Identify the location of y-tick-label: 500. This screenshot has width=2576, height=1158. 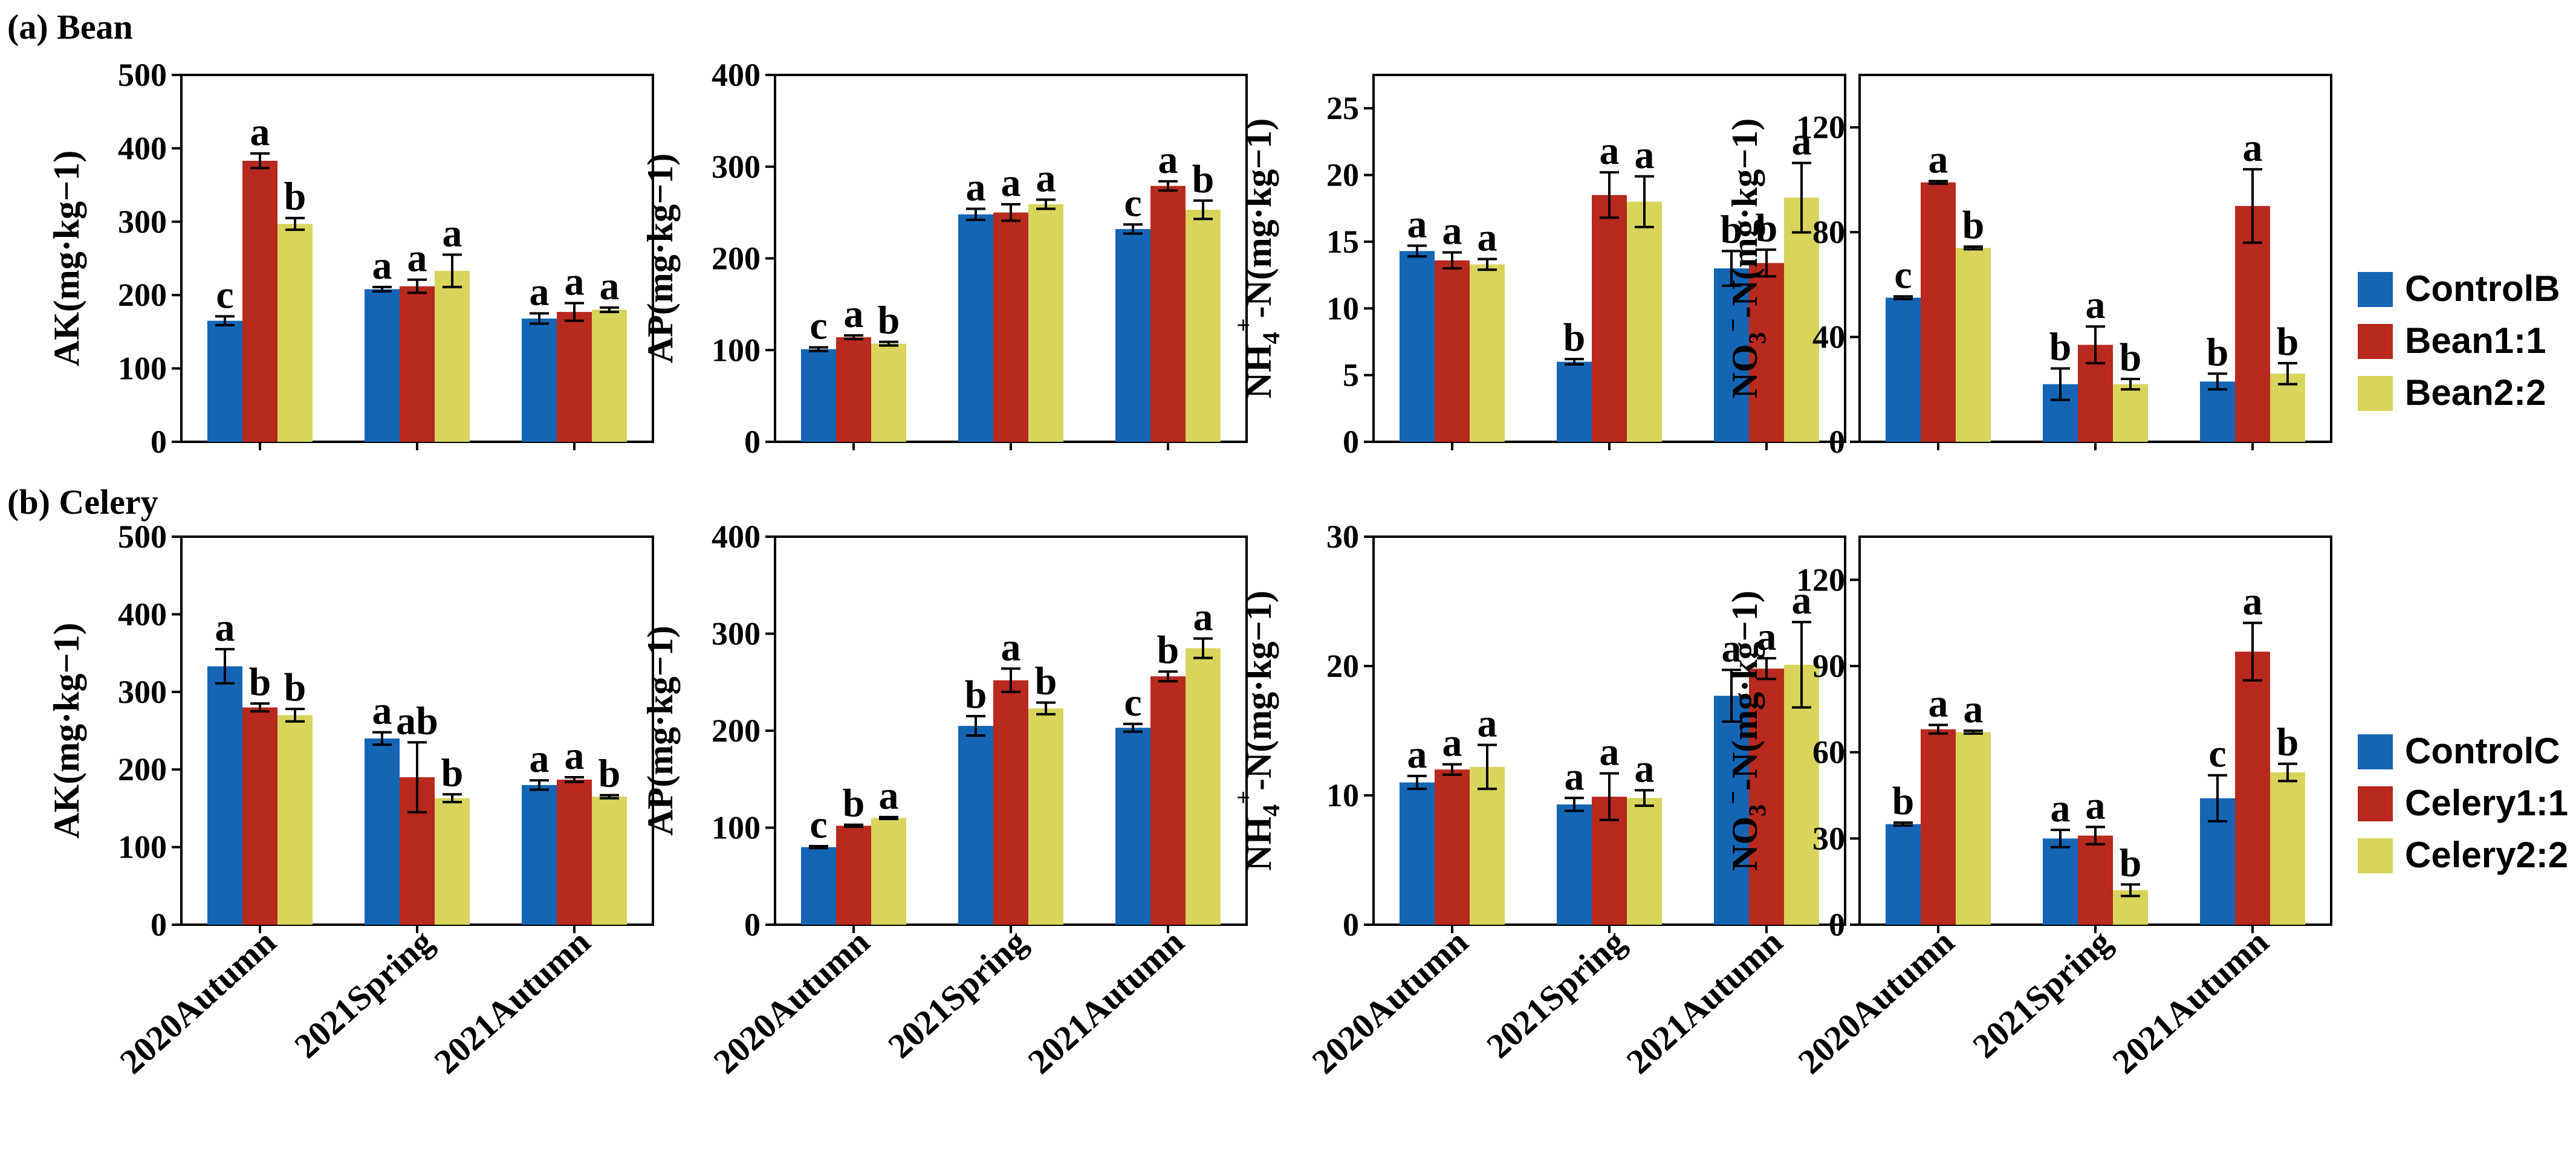
(142, 75).